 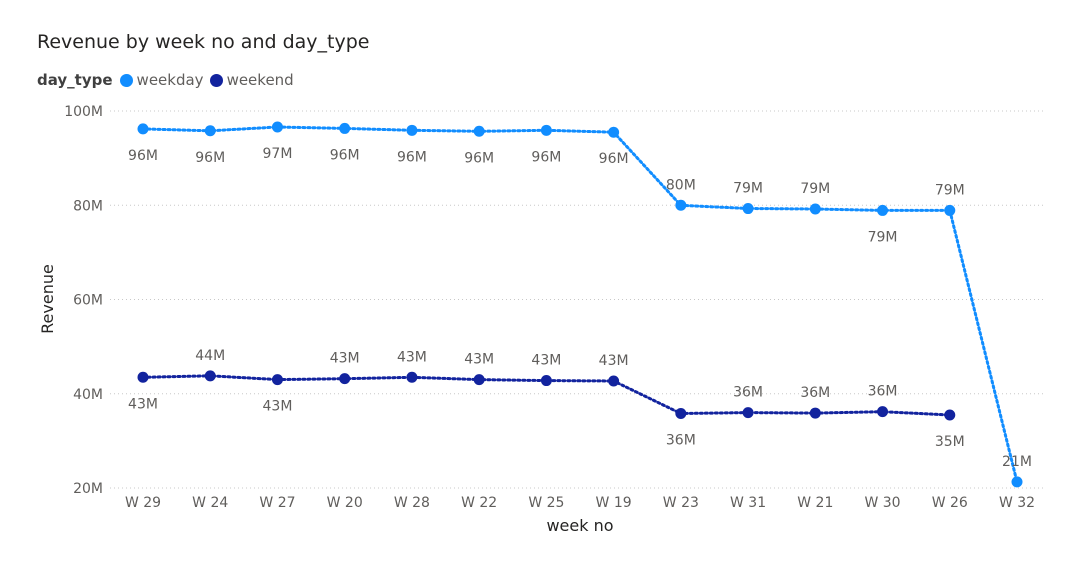 I want to click on y-tick-label: 20M, so click(x=88, y=489).